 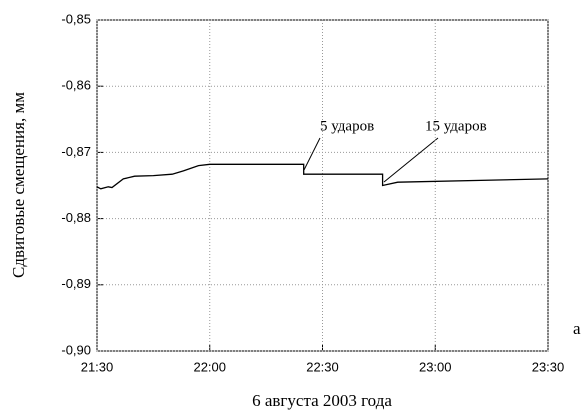 What do you see at coordinates (548, 366) in the screenshot?
I see `x-tick-label: 23:30` at bounding box center [548, 366].